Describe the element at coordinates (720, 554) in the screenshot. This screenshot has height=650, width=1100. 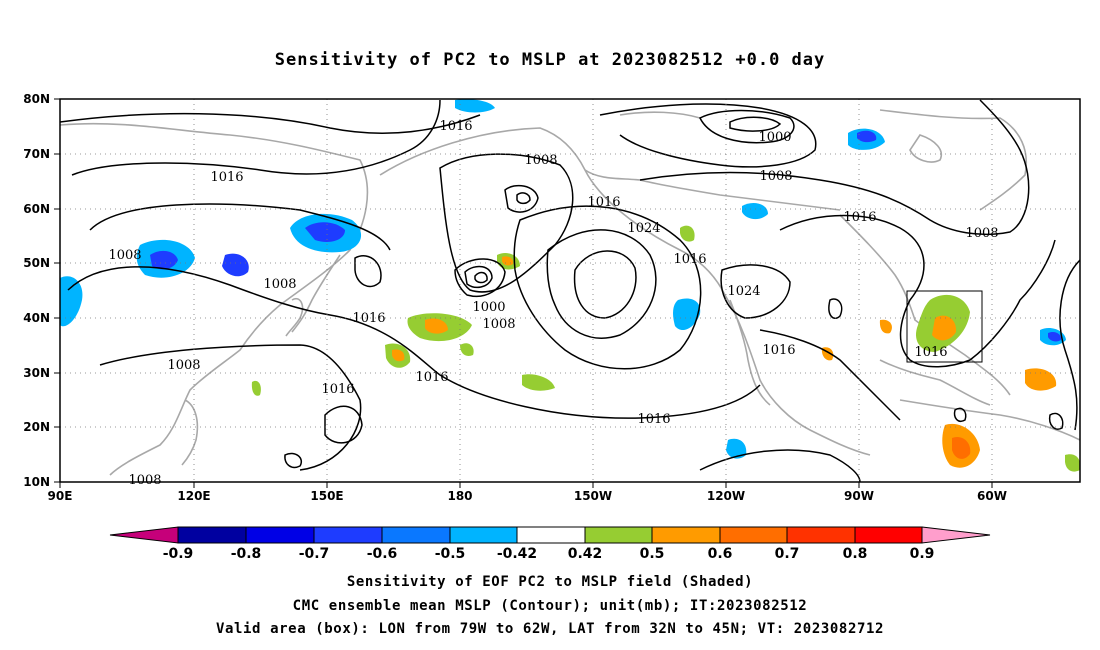
I see `colorbar-label: 0.6` at that location.